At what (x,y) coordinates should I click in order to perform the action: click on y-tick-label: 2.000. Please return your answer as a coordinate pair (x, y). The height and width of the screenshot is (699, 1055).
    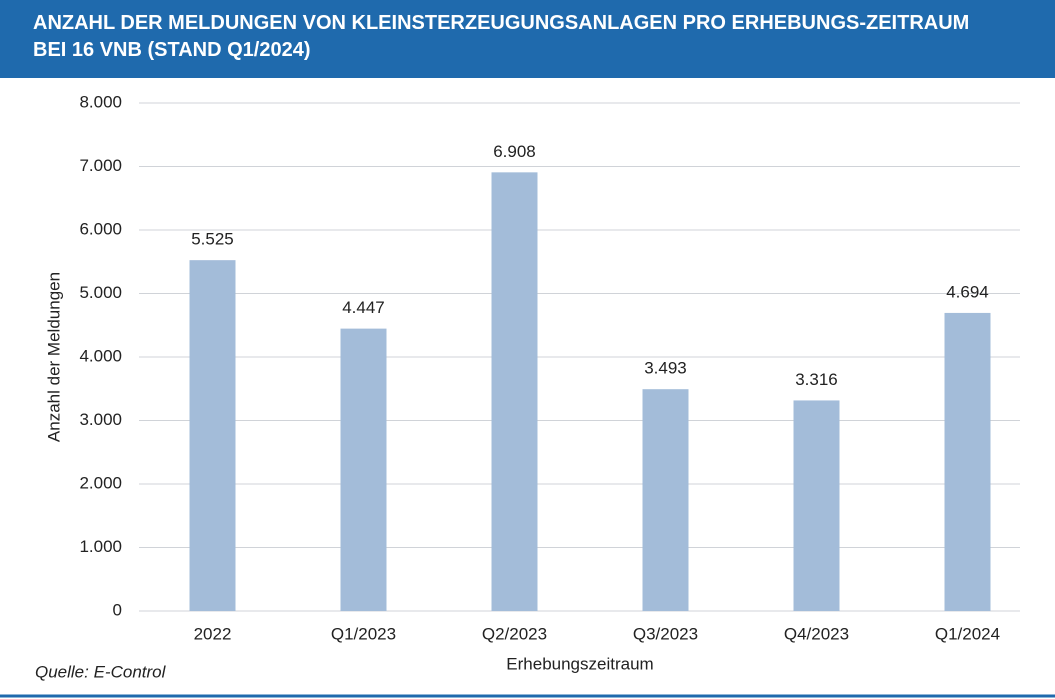
    Looking at the image, I should click on (100, 482).